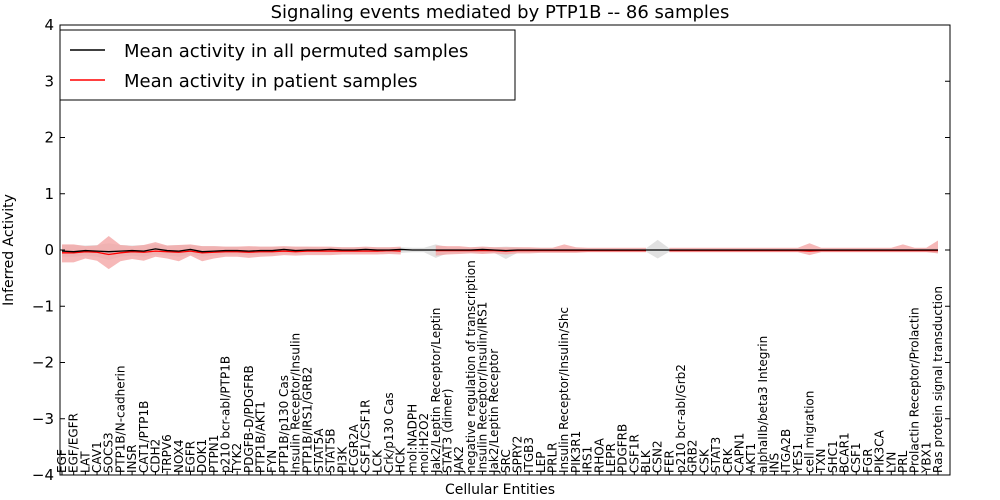  I want to click on x-tick-label: mol:NADPH, so click(412, 438).